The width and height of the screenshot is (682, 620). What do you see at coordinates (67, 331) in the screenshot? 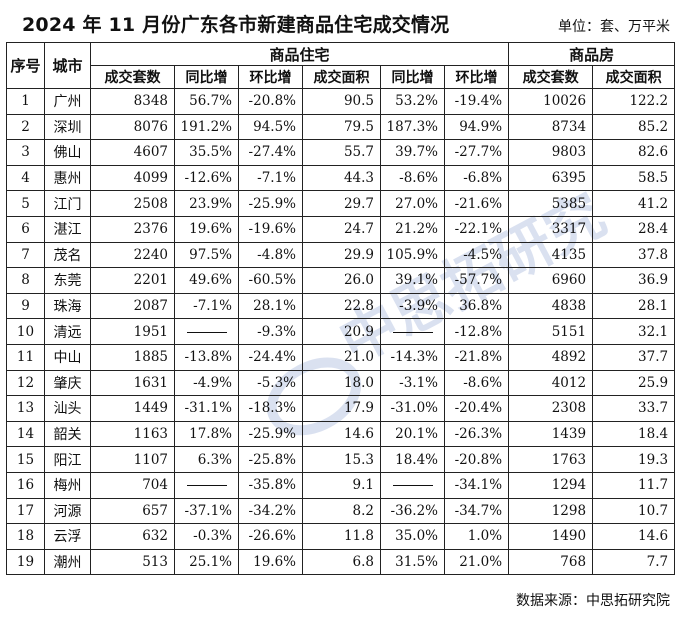
I see `row-city: 清远` at bounding box center [67, 331].